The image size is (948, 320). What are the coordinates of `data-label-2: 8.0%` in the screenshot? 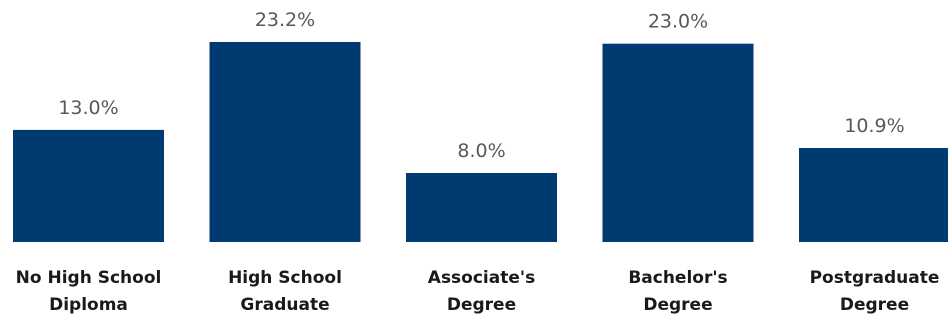 It's located at (481, 151).